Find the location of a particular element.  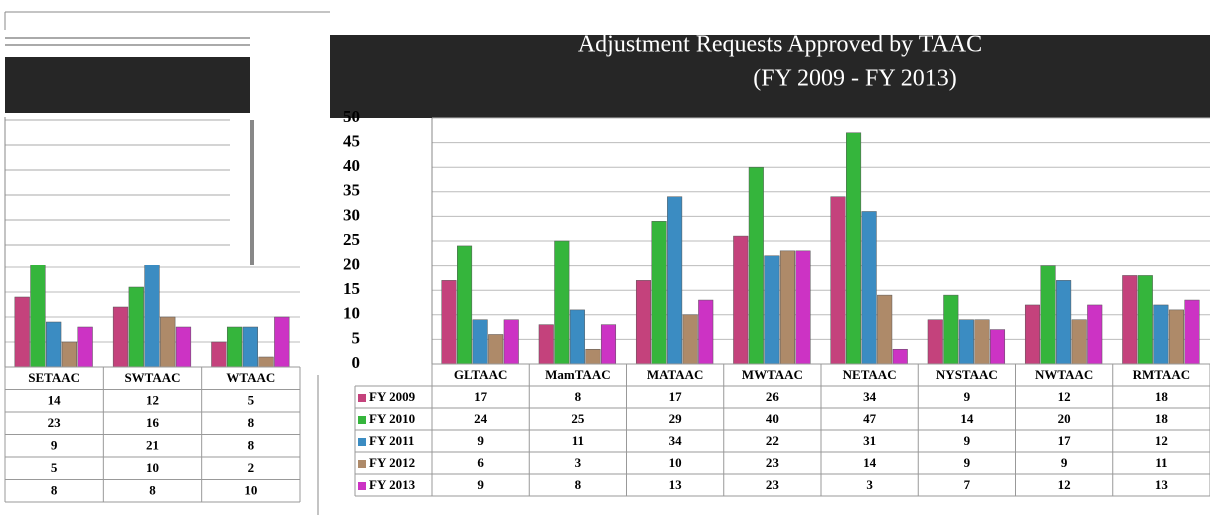

table-value: 17 is located at coordinates (676, 396).